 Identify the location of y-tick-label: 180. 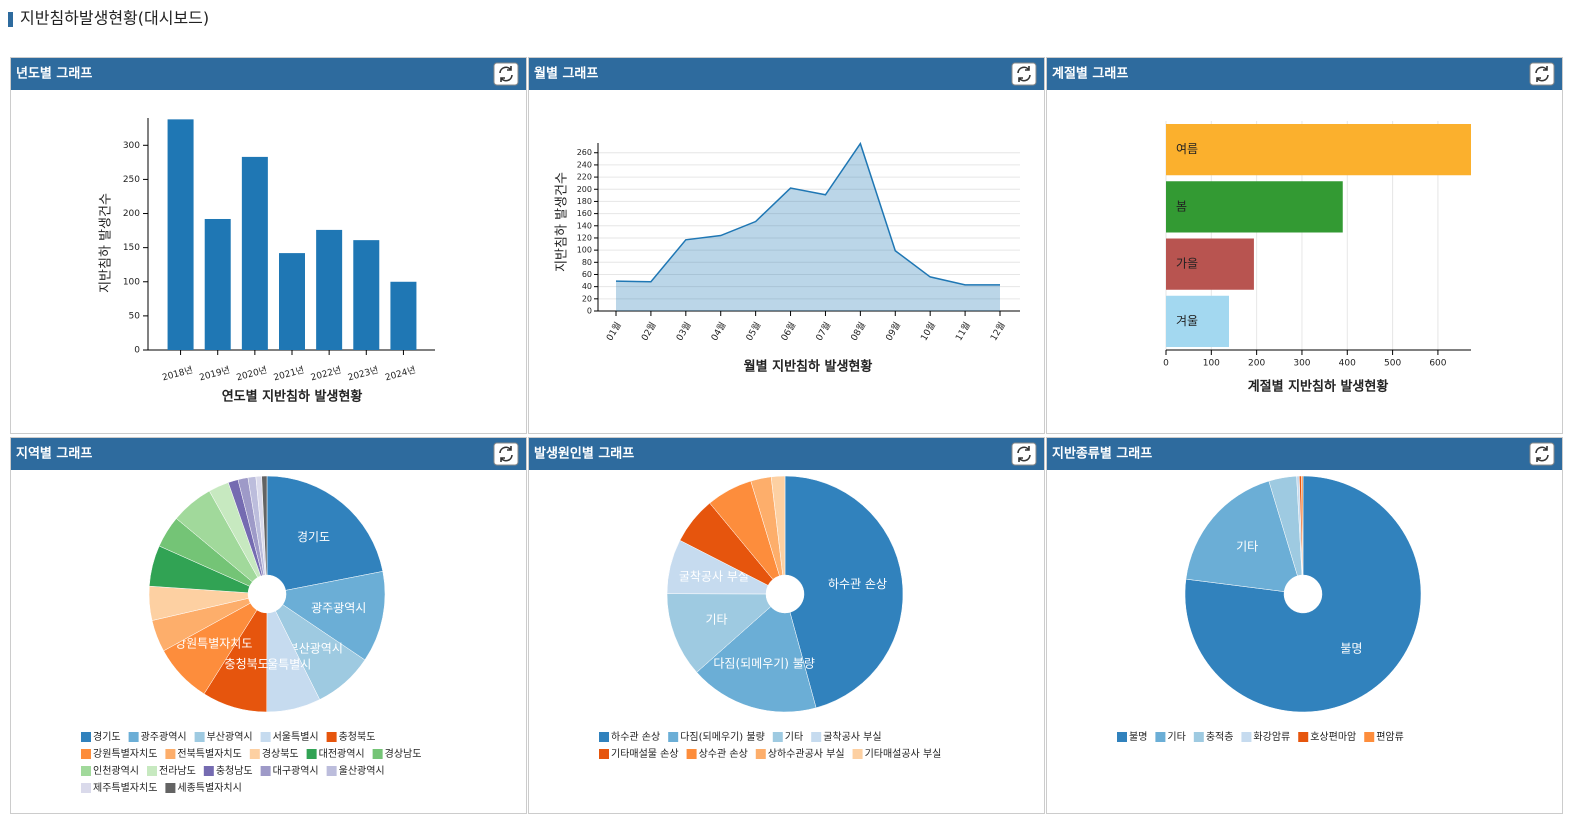
(584, 201).